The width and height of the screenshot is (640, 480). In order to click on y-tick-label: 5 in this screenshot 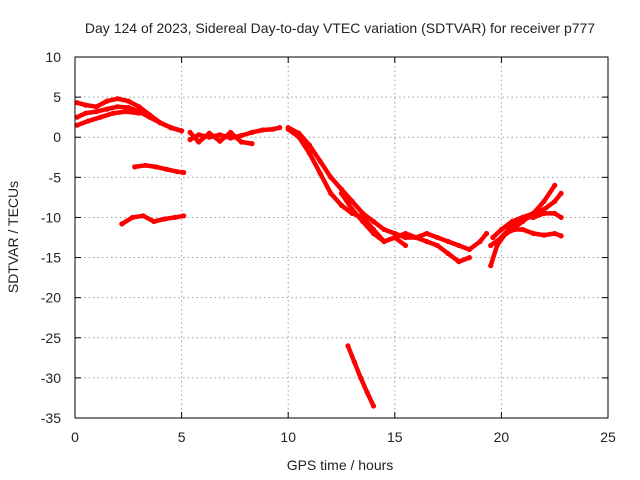, I will do `click(57, 97)`.